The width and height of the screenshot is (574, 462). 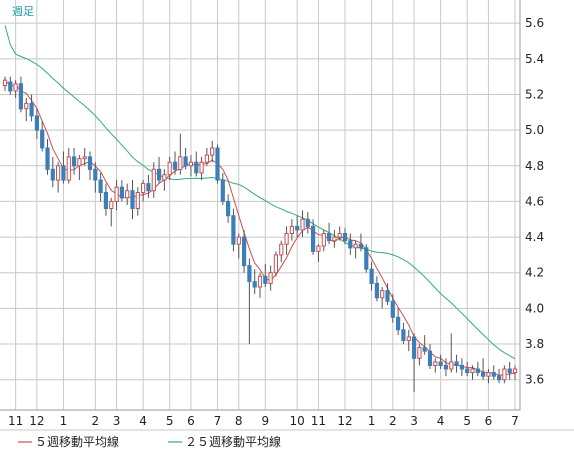 What do you see at coordinates (534, 344) in the screenshot?
I see `y-tick-label: 3.8` at bounding box center [534, 344].